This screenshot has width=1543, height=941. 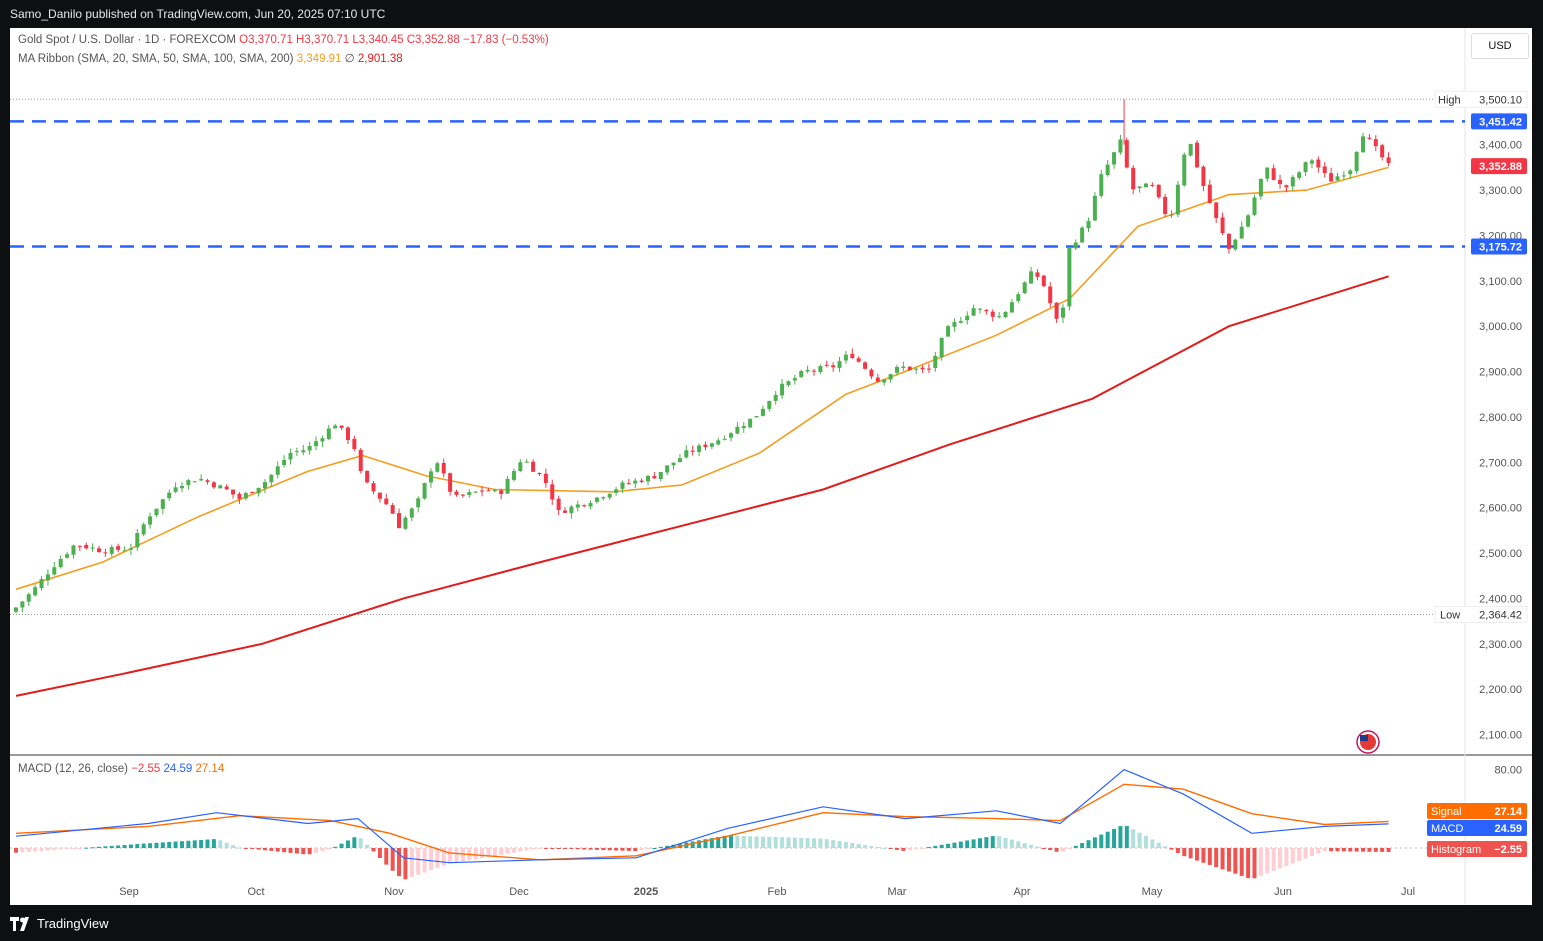 What do you see at coordinates (73, 923) in the screenshot?
I see `brand-name: TradingView` at bounding box center [73, 923].